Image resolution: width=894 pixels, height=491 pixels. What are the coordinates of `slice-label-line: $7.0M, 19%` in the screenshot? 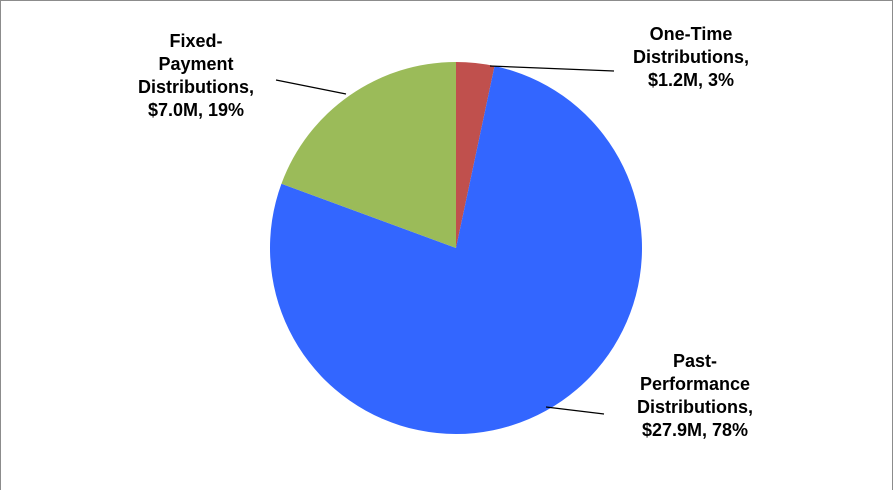 It's located at (196, 110).